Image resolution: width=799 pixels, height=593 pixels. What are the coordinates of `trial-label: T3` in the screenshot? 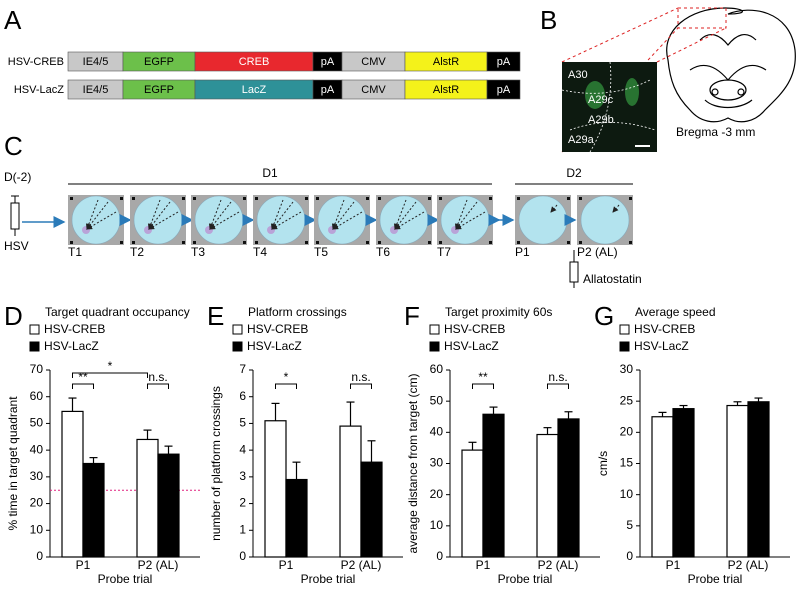 It's located at (198, 252).